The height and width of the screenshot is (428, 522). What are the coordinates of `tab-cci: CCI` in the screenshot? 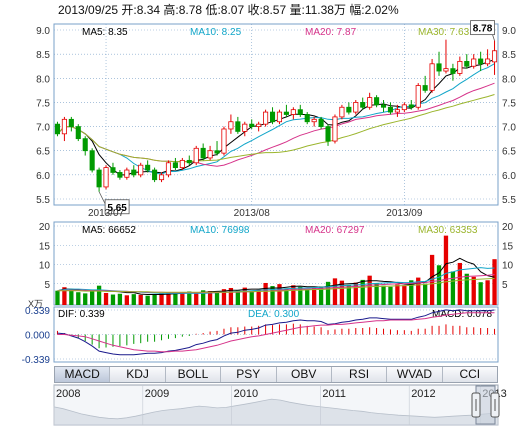 It's located at (469, 374).